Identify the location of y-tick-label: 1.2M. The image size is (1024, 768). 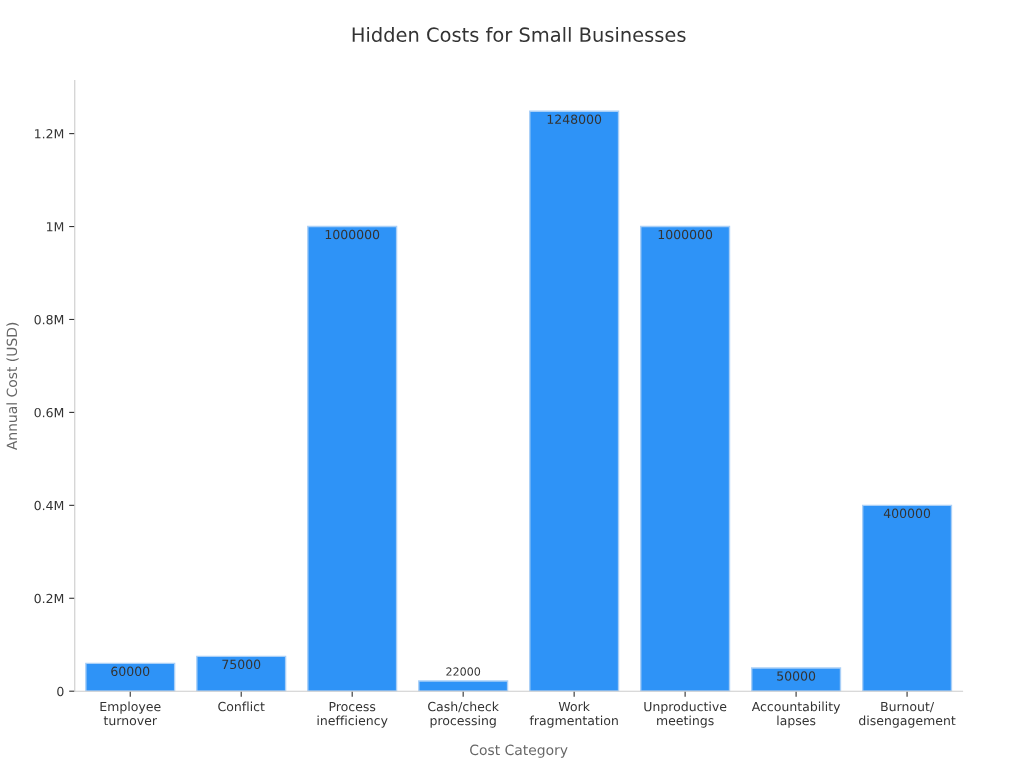
(49, 134).